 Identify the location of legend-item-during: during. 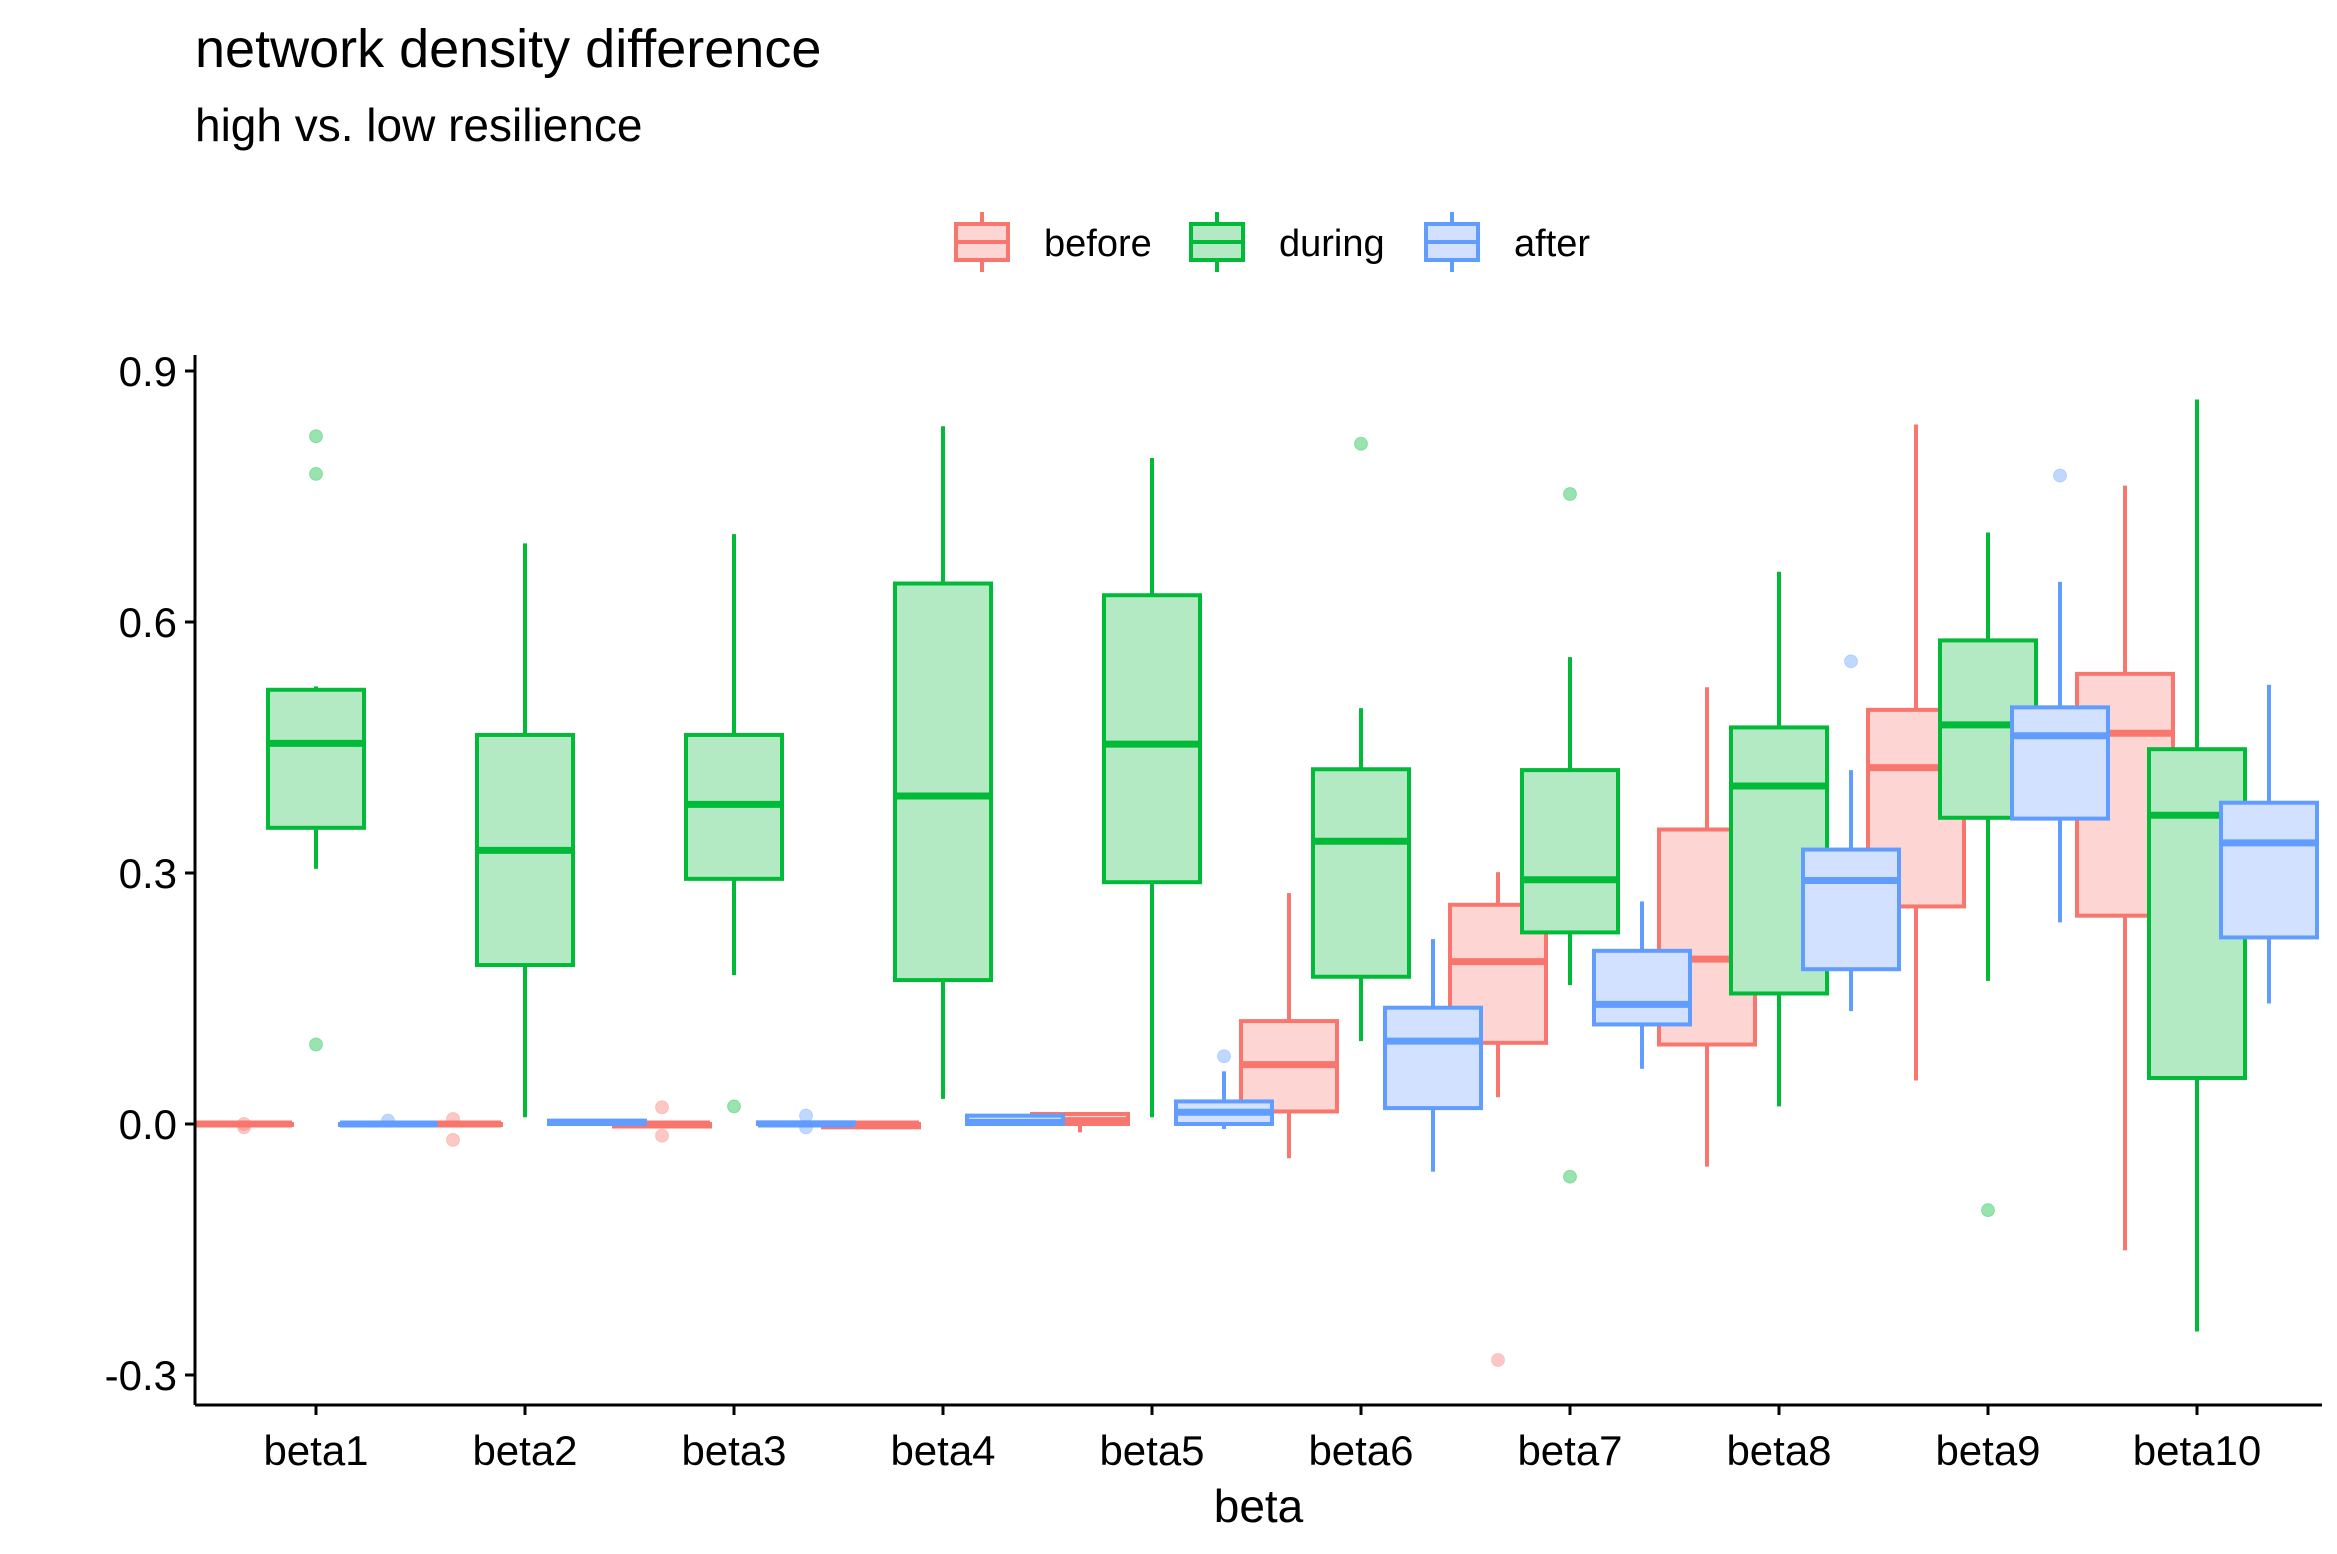
(1287, 242).